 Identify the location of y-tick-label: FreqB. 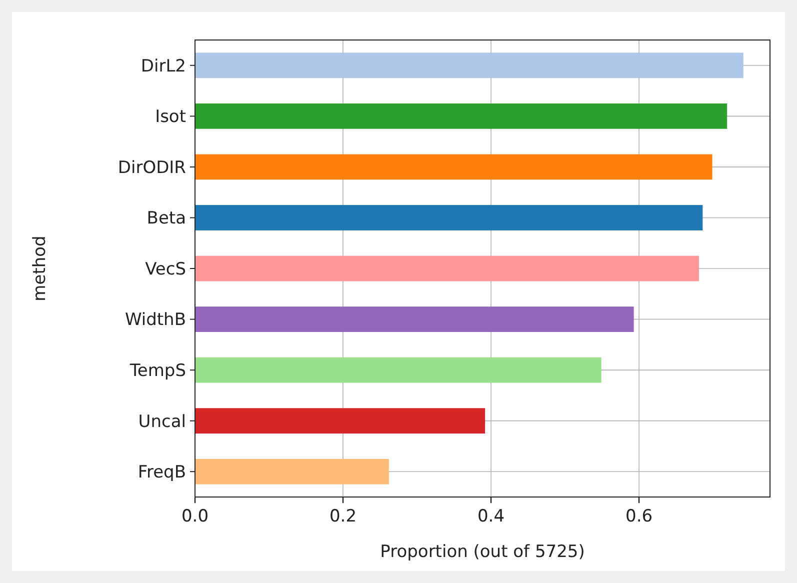
(162, 472).